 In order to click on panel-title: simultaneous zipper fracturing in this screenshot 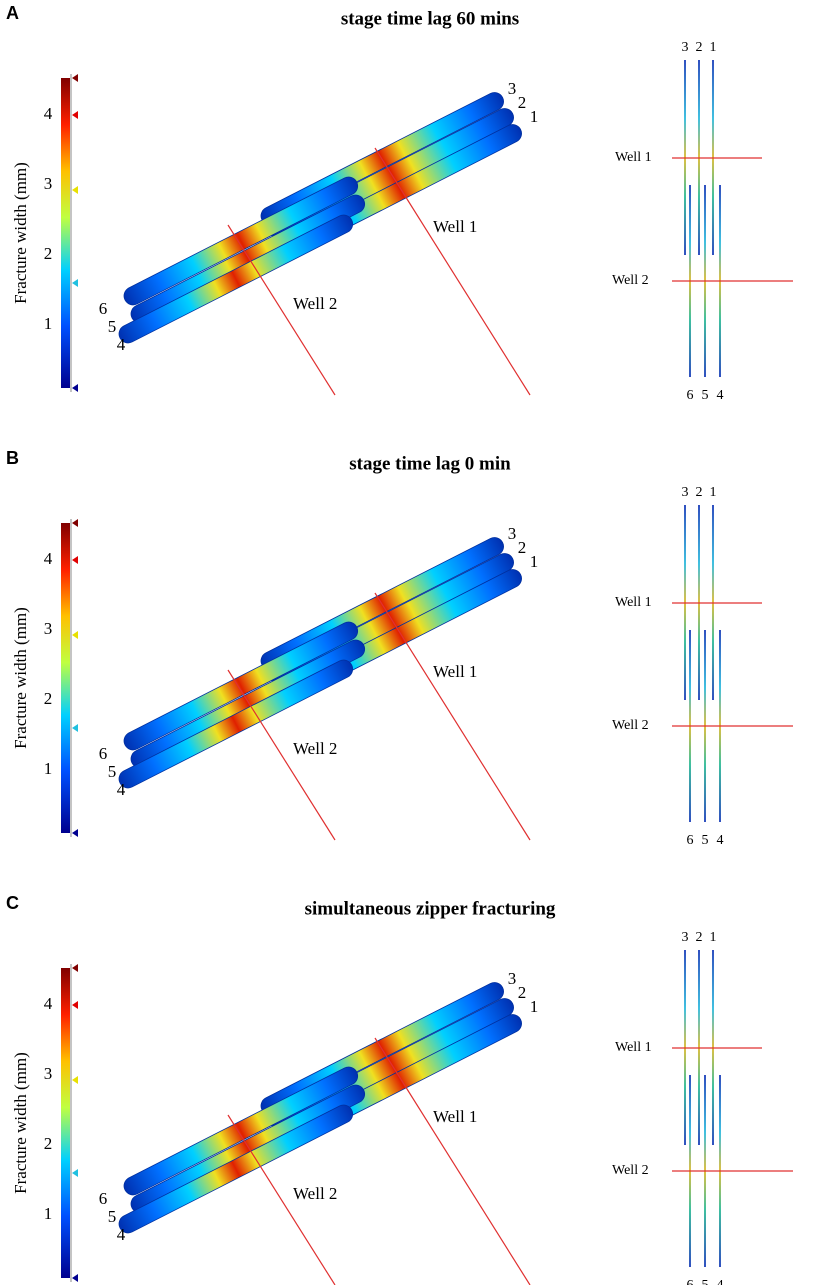, I will do `click(430, 908)`.